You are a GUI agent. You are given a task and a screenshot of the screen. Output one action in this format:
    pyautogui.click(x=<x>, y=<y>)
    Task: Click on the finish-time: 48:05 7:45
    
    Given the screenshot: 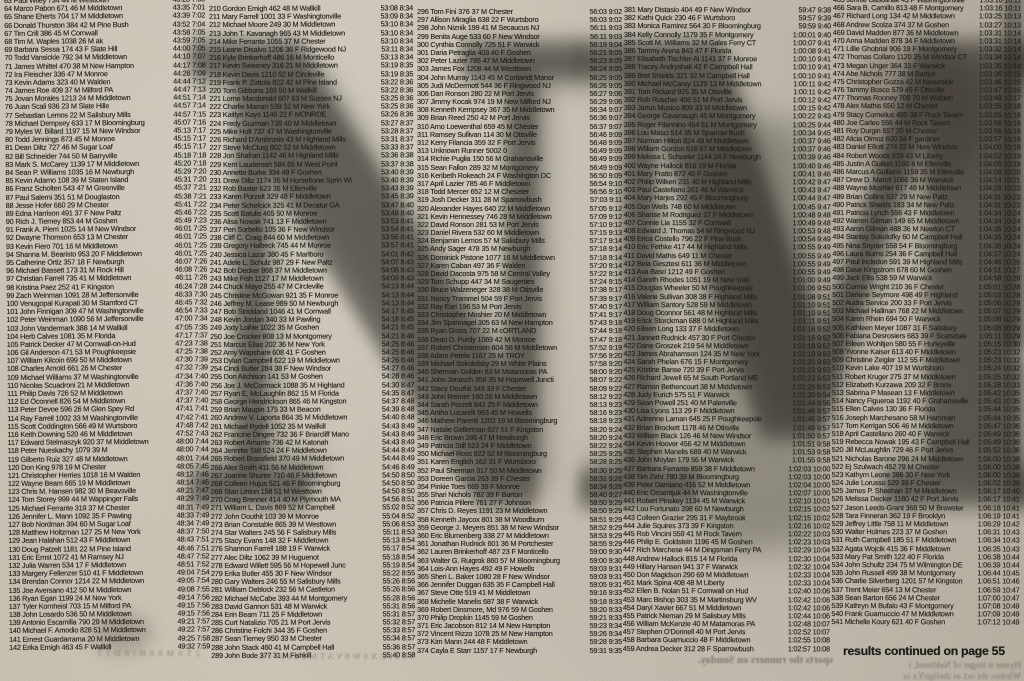 What is the action you would take?
    pyautogui.click(x=192, y=466)
    